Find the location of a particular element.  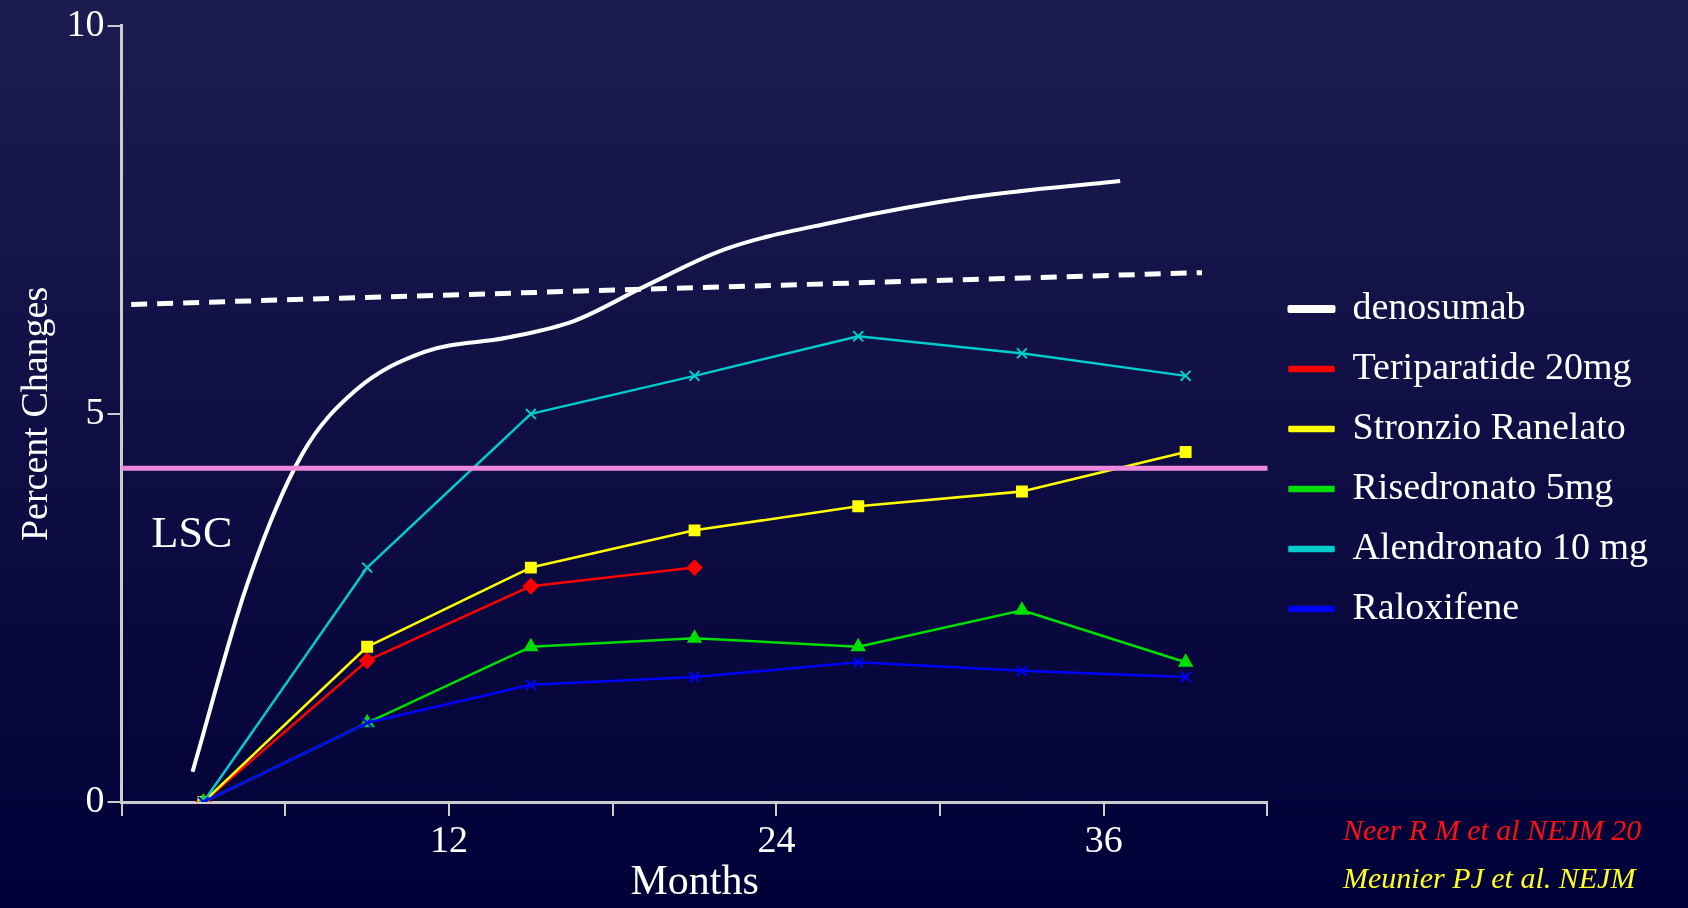

text: Neer R M et al NEJM 20 is located at coordinates (1492, 829).